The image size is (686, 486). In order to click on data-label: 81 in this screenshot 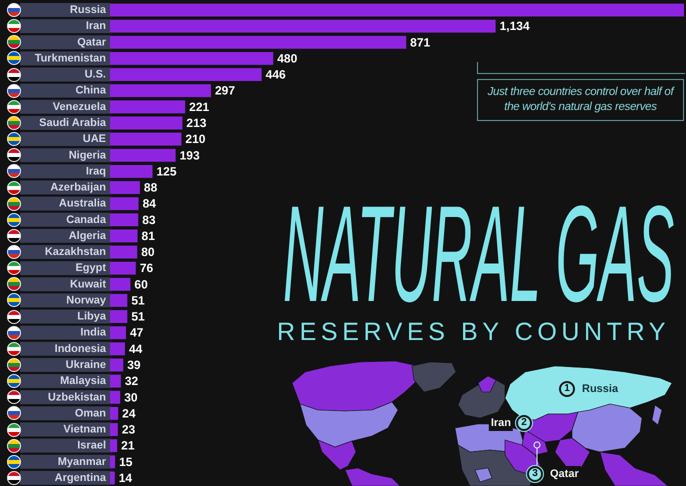, I will do `click(149, 235)`.